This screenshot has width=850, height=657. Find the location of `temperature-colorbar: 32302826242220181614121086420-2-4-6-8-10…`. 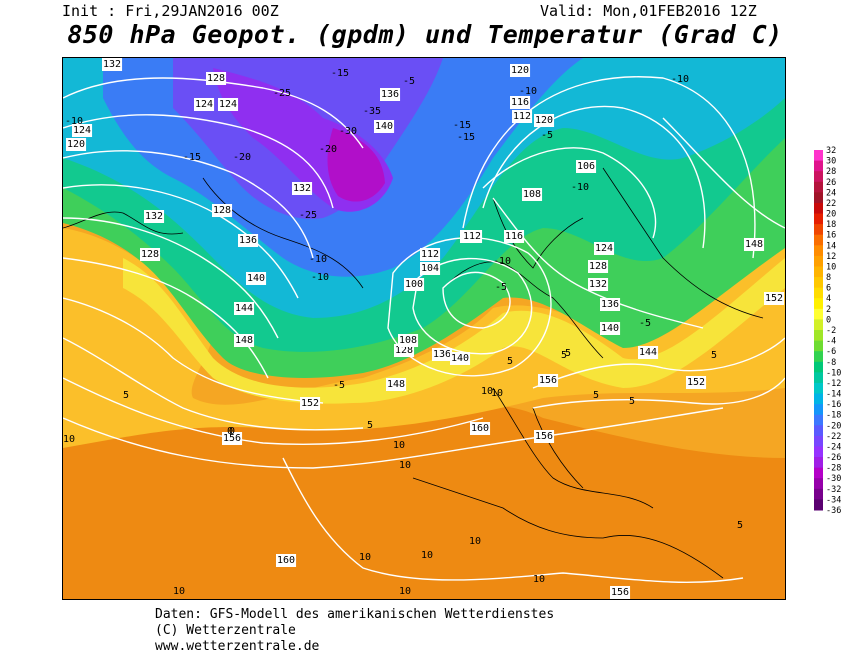

temperature-colorbar: 32302826242220181614121086420-2-4-6-8-10… is located at coordinates (827, 330).